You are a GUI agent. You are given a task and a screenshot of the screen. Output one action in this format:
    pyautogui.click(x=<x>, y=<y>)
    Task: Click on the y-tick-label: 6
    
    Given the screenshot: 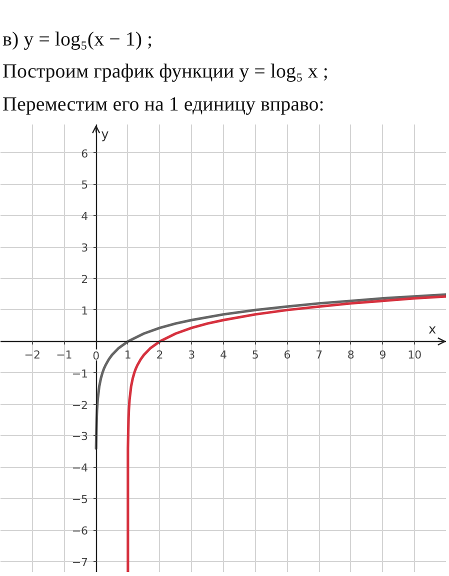 What is the action you would take?
    pyautogui.click(x=84, y=153)
    